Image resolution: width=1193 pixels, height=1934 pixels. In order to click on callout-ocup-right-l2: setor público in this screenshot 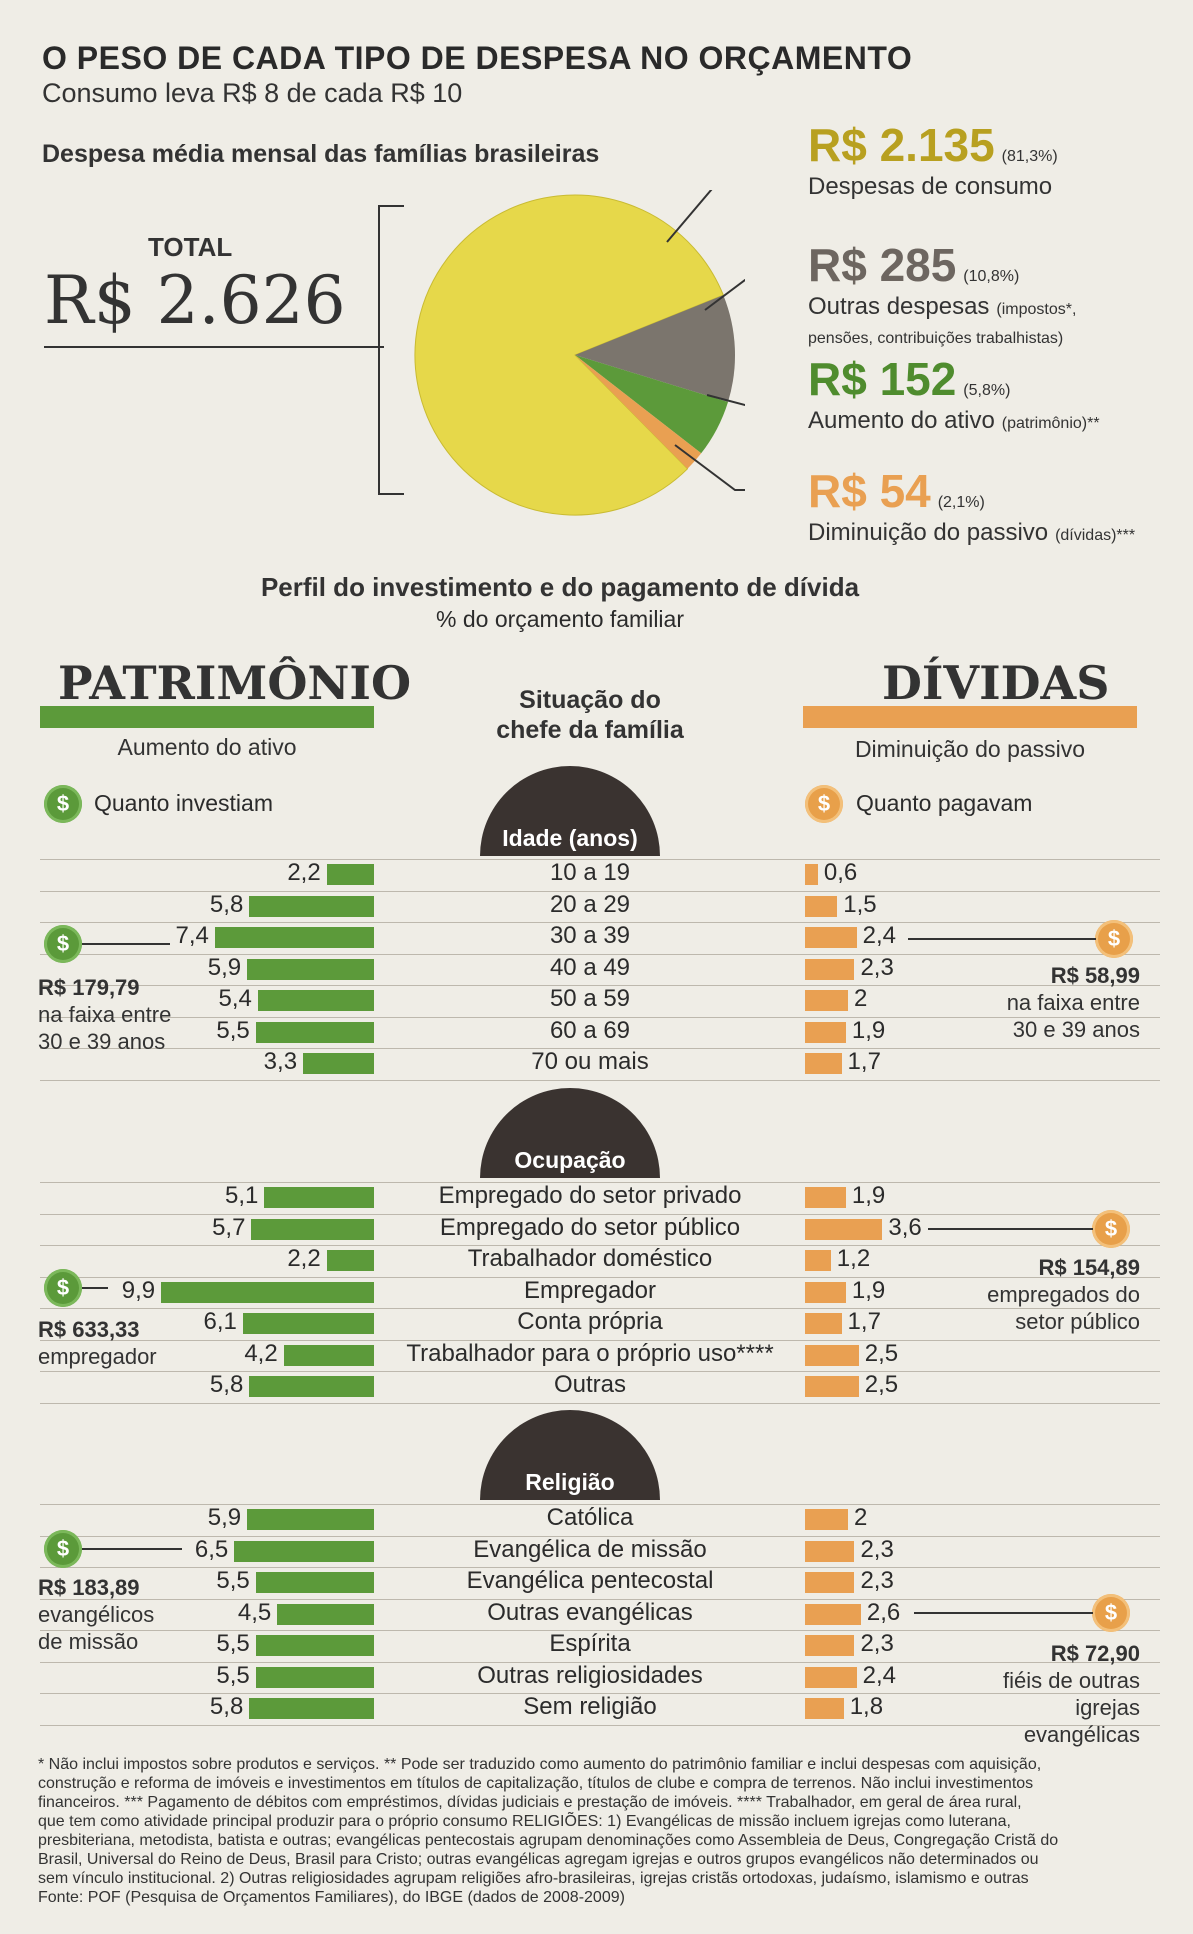, I will do `click(1077, 1321)`.